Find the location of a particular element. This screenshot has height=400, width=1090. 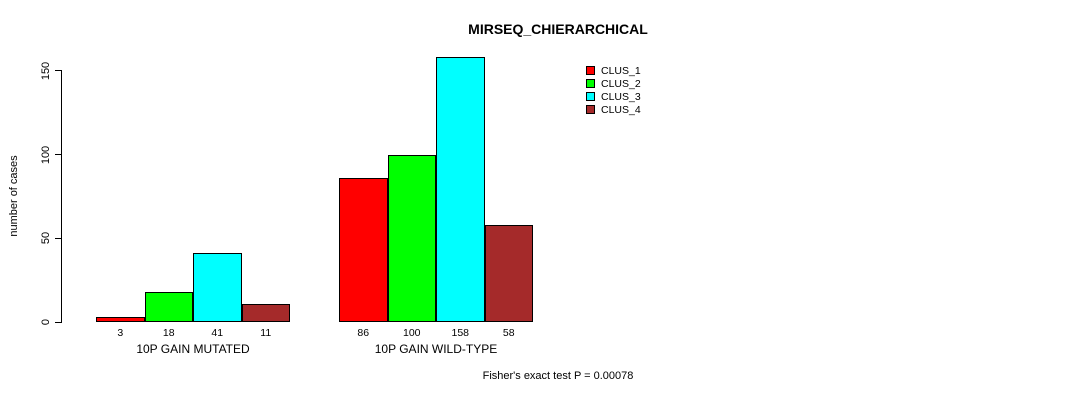

legend-label: CLUS_3 is located at coordinates (621, 96).